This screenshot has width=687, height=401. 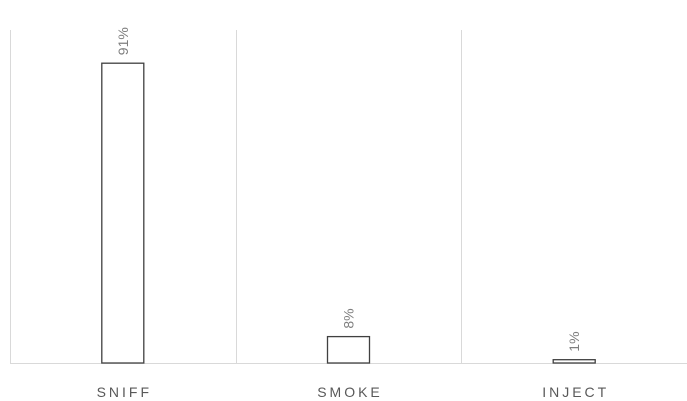 I want to click on category-labels-layer: SNIFF SMOKE INJECT, so click(x=353, y=392).